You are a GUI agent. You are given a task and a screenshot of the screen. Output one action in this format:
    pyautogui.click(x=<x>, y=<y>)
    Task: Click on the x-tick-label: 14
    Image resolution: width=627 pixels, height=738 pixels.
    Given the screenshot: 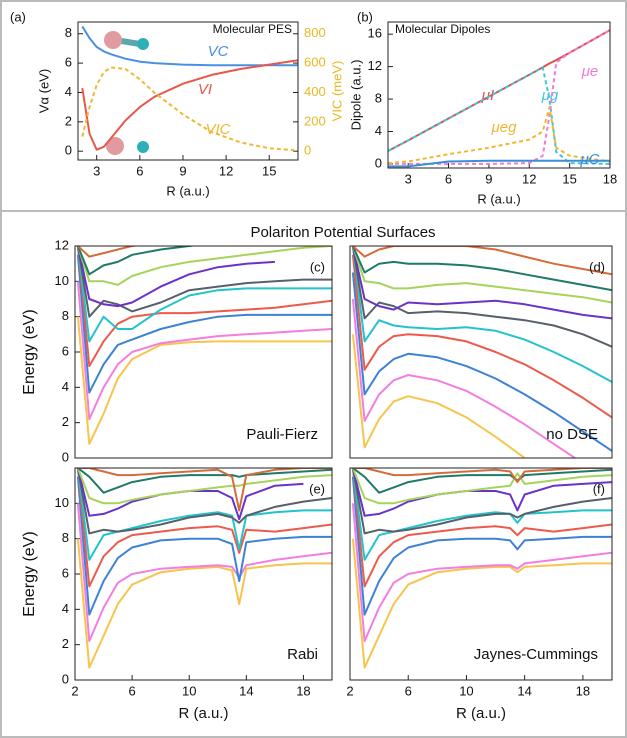 What is the action you would take?
    pyautogui.click(x=246, y=690)
    